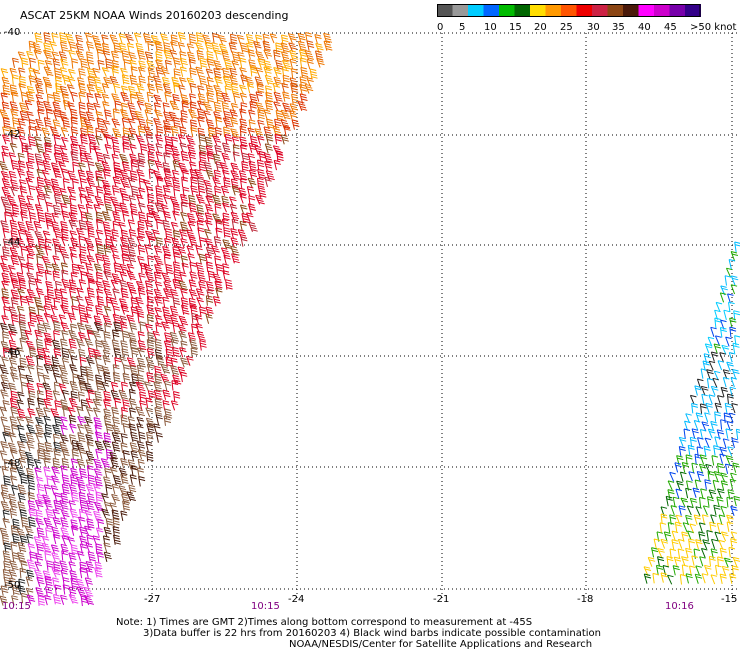 The width and height of the screenshot is (740, 650). I want to click on colorbar-swatch, so click(476, 10).